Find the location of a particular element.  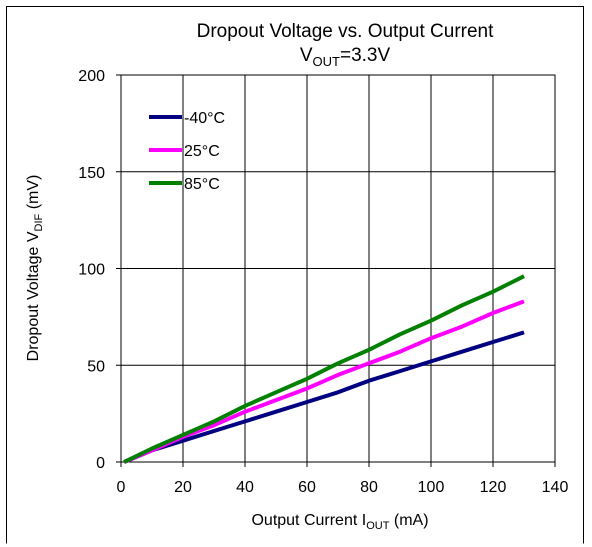

legend: -40°C 25°C 85°C is located at coordinates (187, 151).